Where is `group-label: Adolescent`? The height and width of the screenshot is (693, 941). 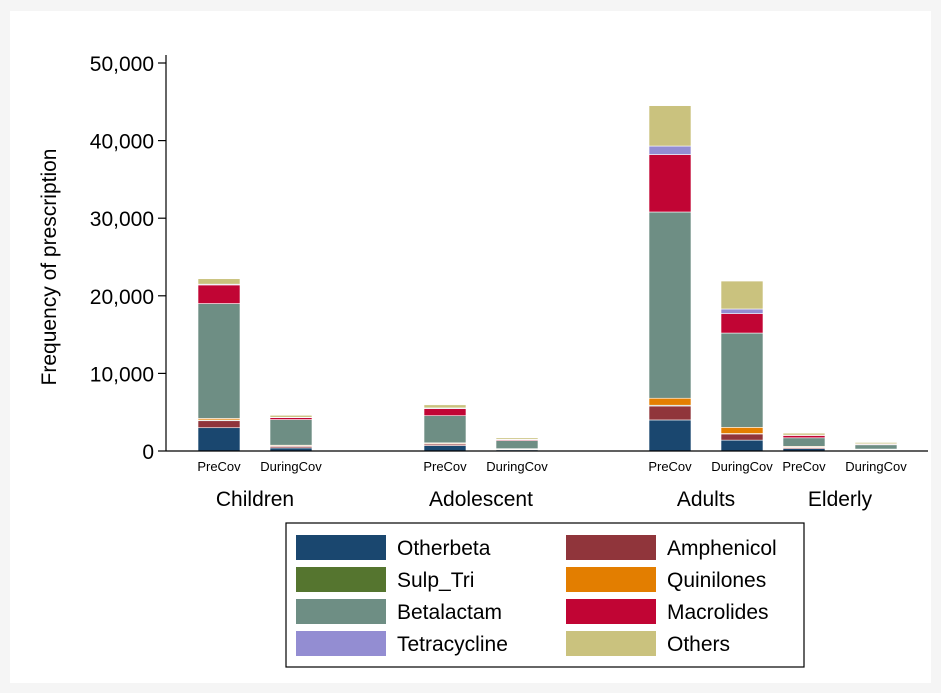 group-label: Adolescent is located at coordinates (481, 499).